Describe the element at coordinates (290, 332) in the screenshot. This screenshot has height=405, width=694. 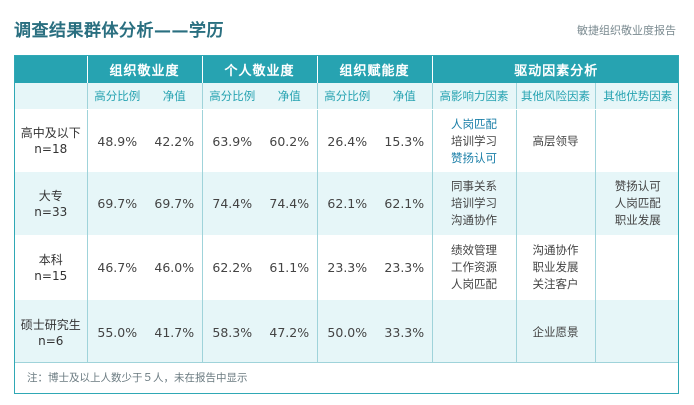
I see `net-value-cell: 47.2%` at that location.